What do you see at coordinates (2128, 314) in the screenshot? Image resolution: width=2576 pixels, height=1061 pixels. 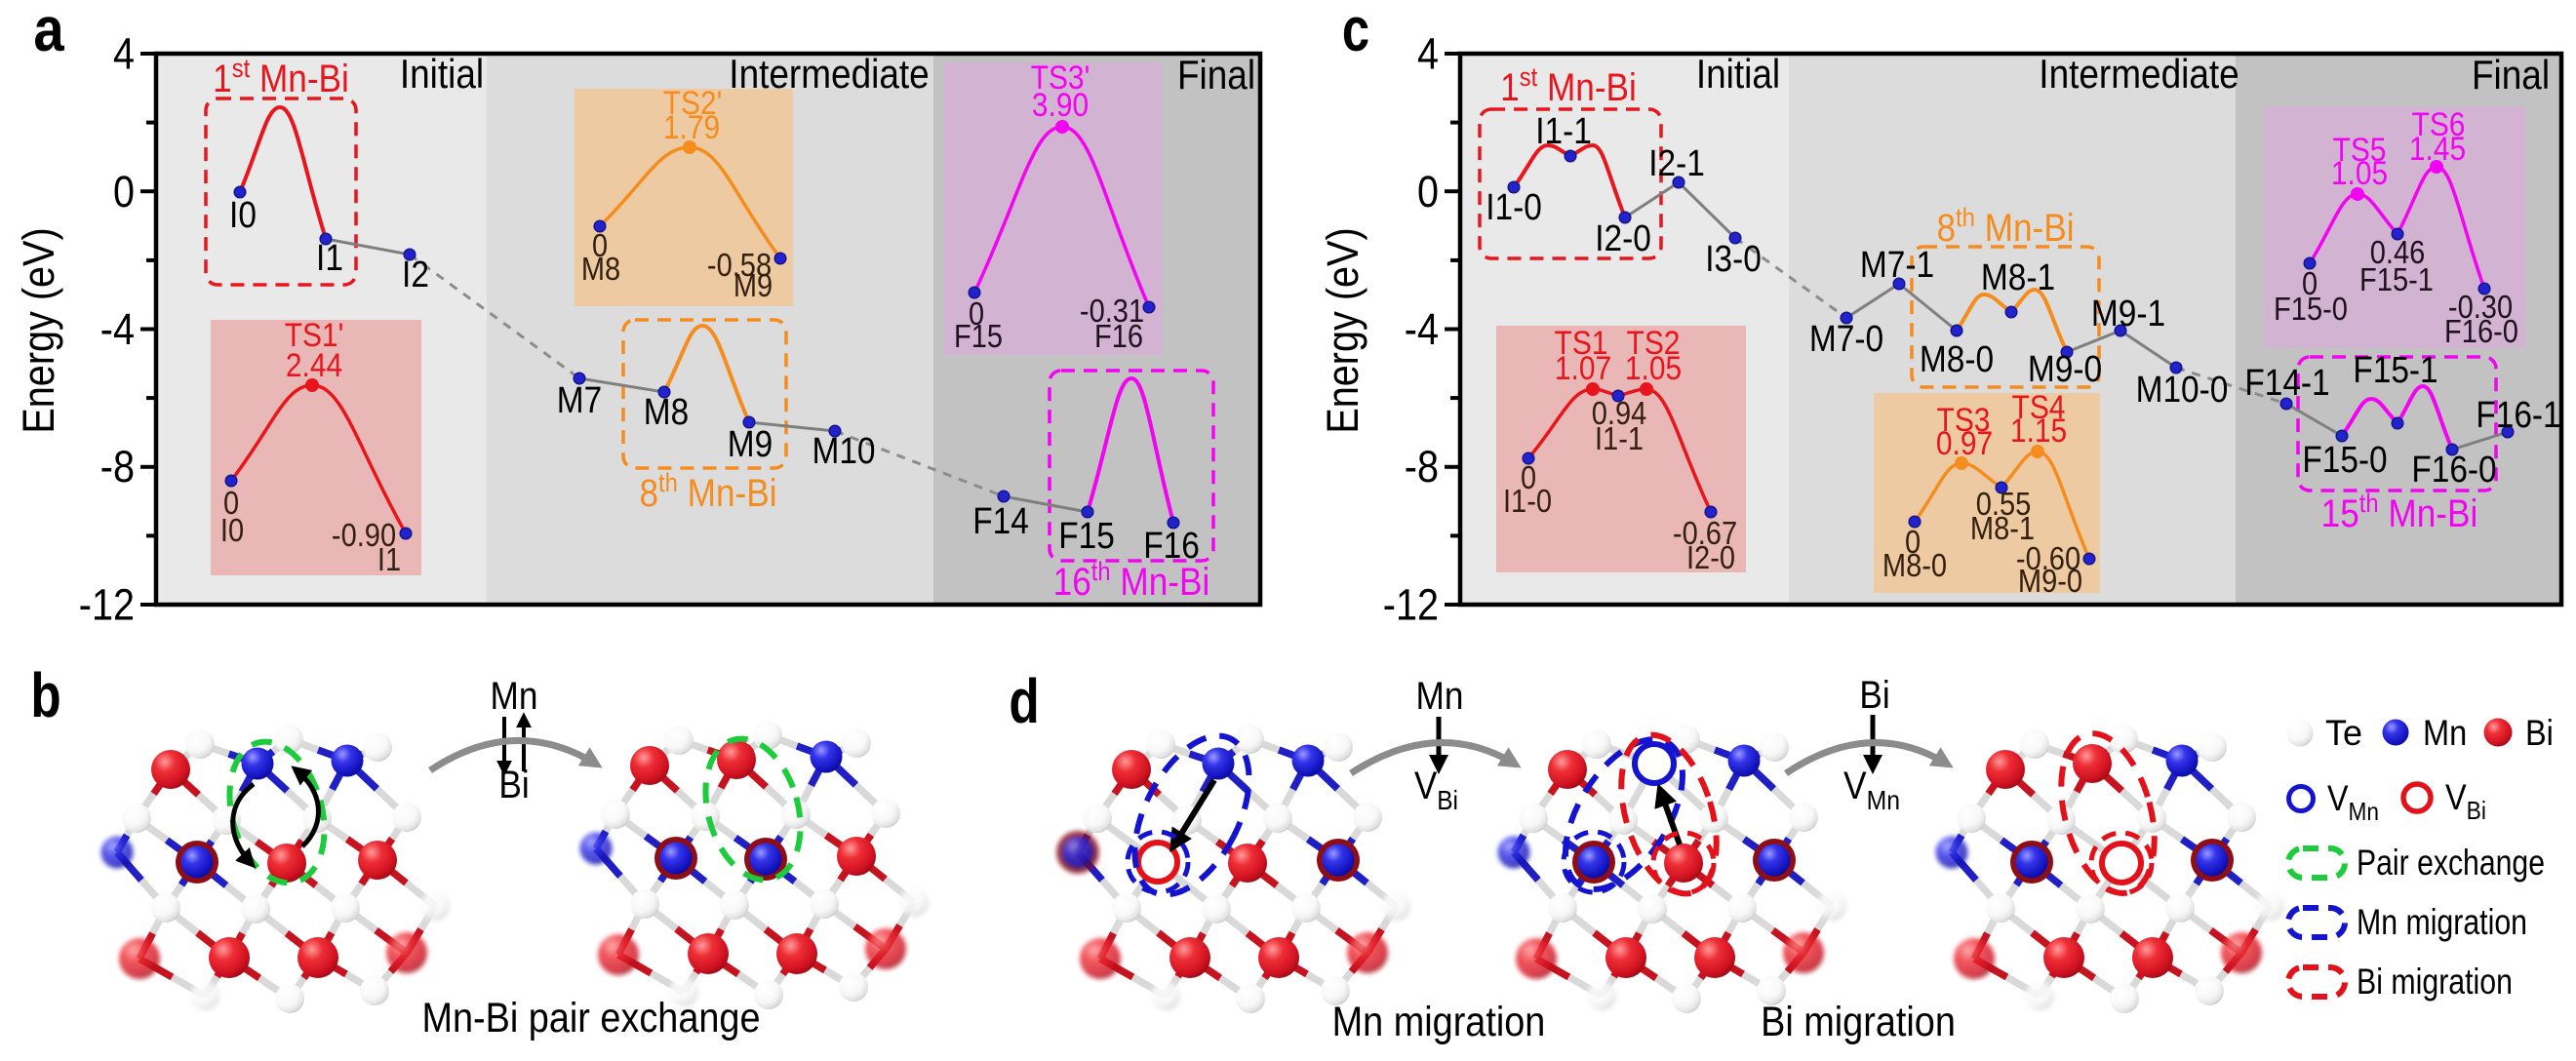 I see `svg-text: M9-1` at bounding box center [2128, 314].